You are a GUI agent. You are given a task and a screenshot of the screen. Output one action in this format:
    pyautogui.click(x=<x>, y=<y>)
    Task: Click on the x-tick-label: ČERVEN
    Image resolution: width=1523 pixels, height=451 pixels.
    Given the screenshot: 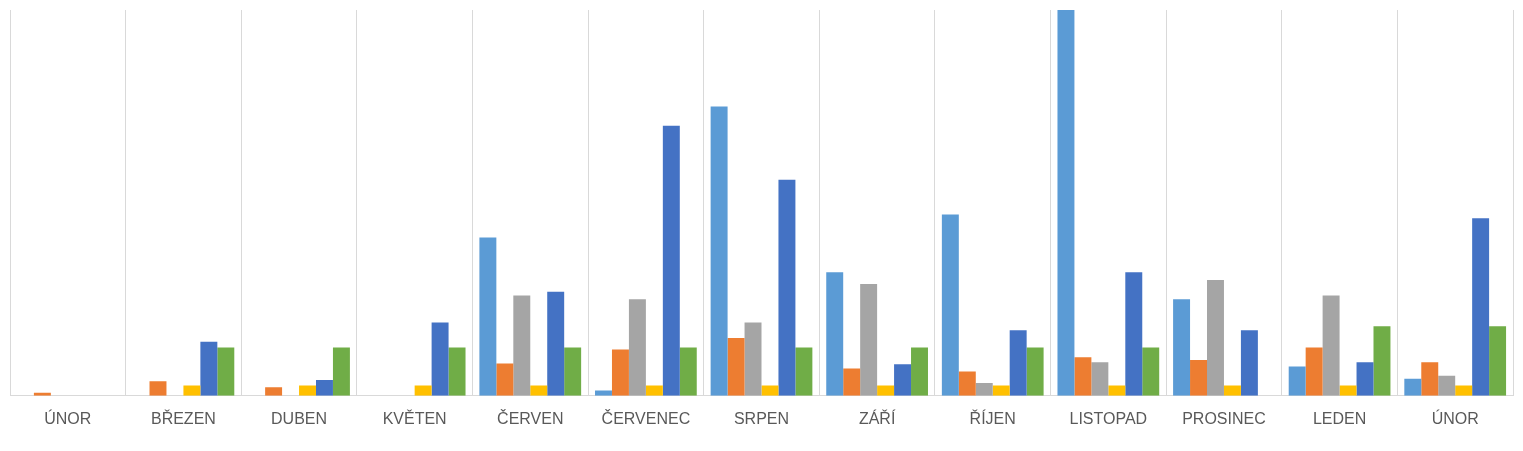 What is the action you would take?
    pyautogui.click(x=530, y=417)
    